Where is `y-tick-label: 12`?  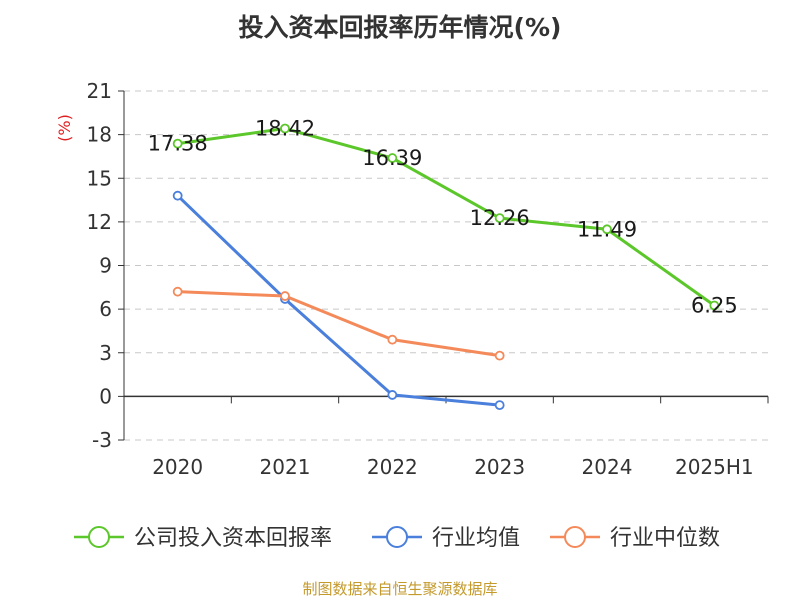 y-tick-label: 12 is located at coordinates (99, 222).